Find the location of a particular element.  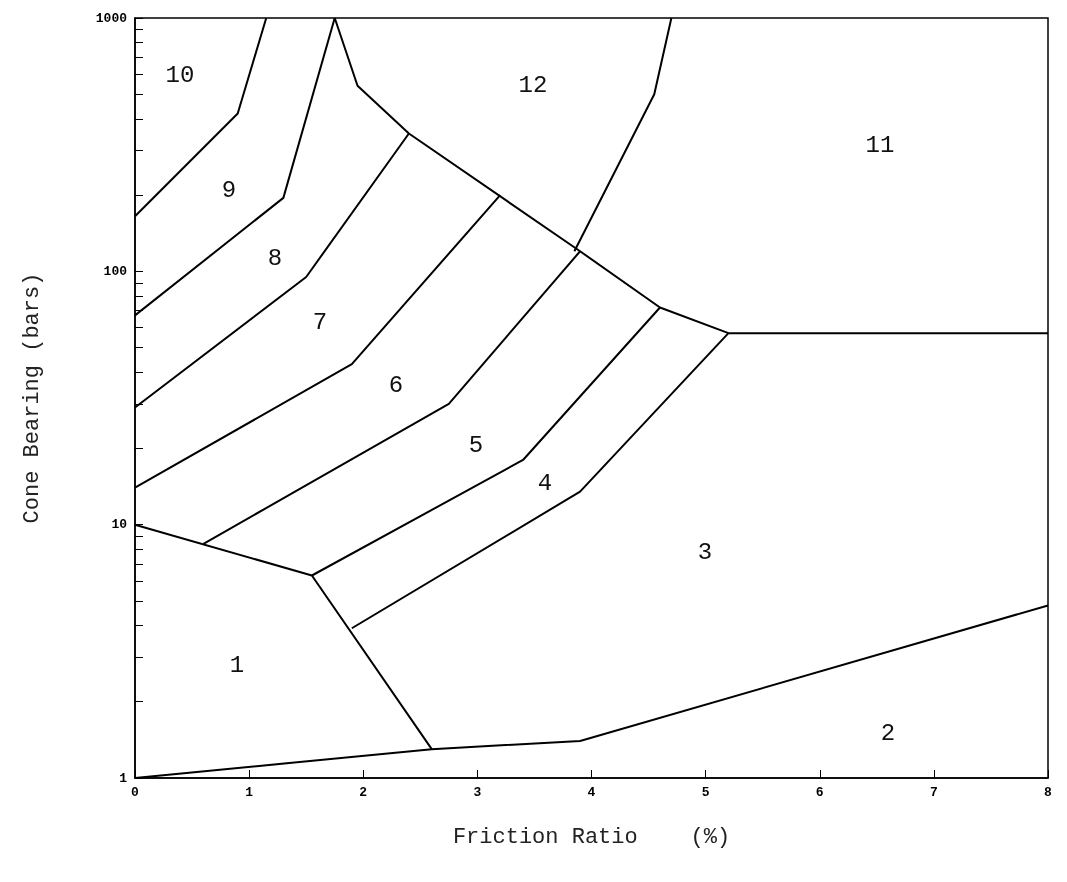

annotation: 4 is located at coordinates (545, 483).